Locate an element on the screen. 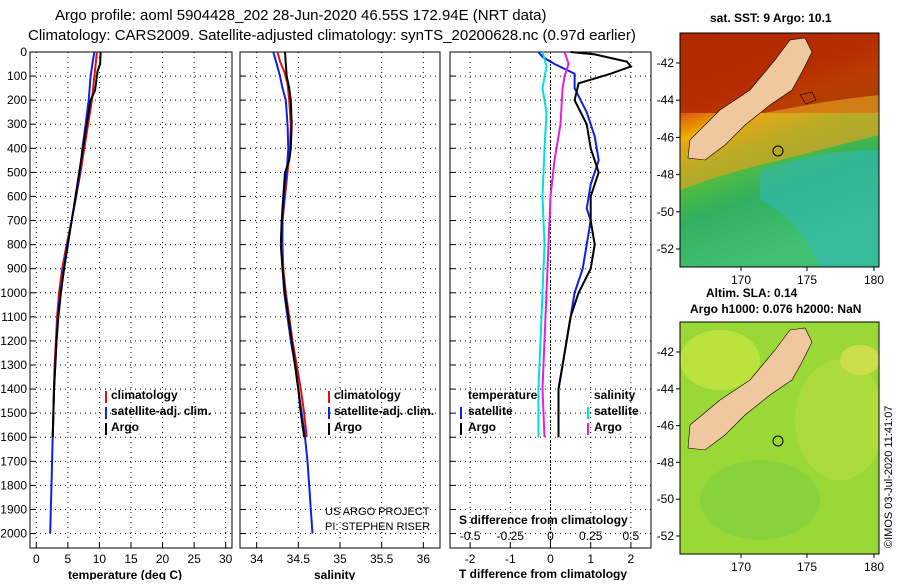 This screenshot has height=585, width=900. diff-legend-temp-title: temperature is located at coordinates (503, 395).